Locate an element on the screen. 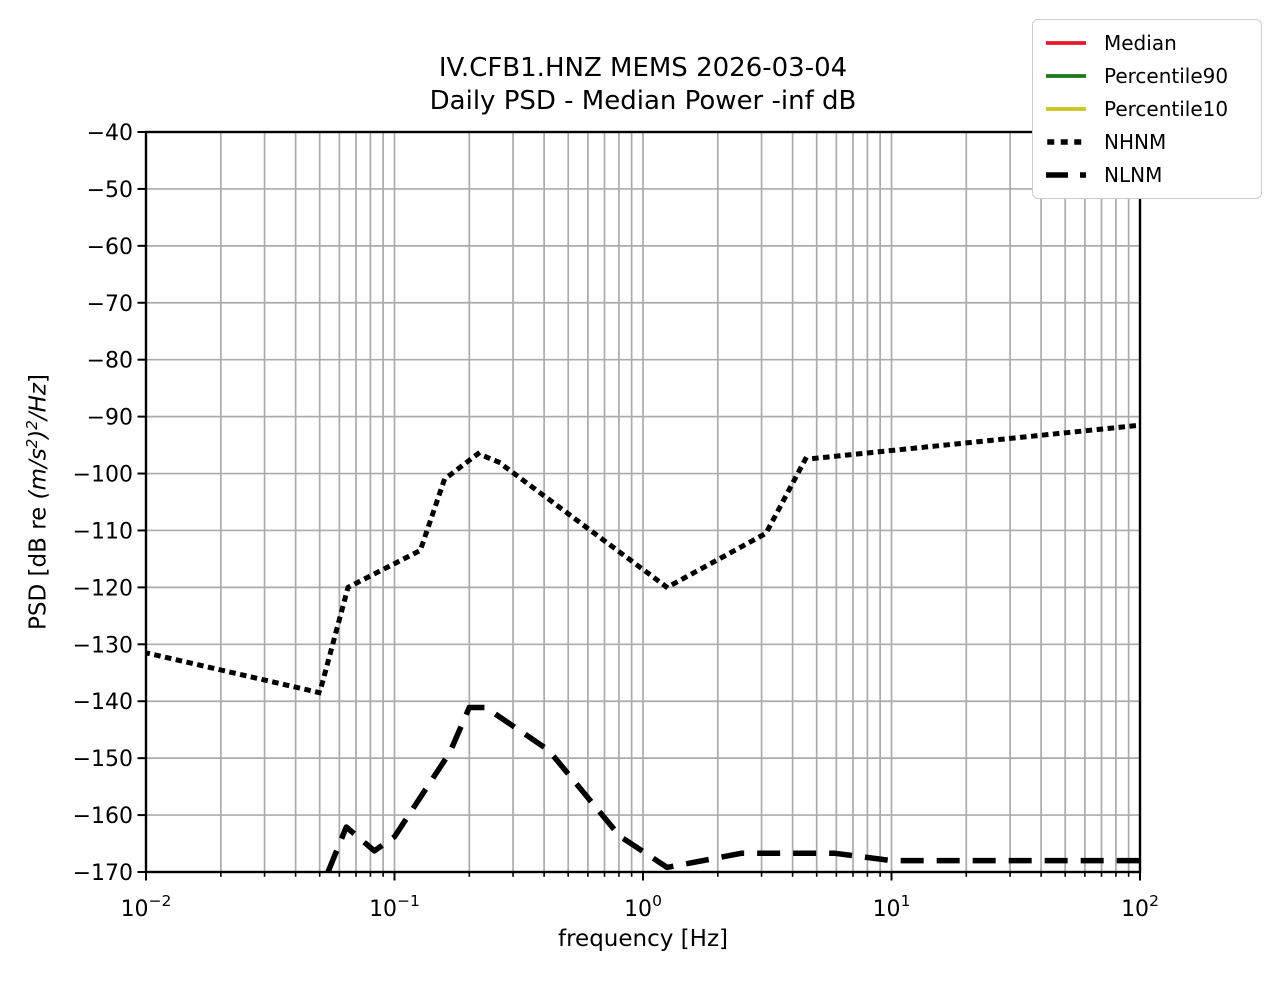 Image resolution: width=1278 pixels, height=981 pixels. legend-item-nhnm: NHNM is located at coordinates (1147, 142).